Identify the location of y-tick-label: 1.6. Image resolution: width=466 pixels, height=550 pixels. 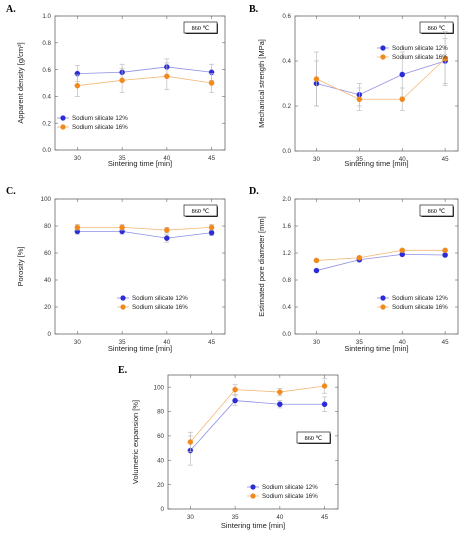
(286, 226).